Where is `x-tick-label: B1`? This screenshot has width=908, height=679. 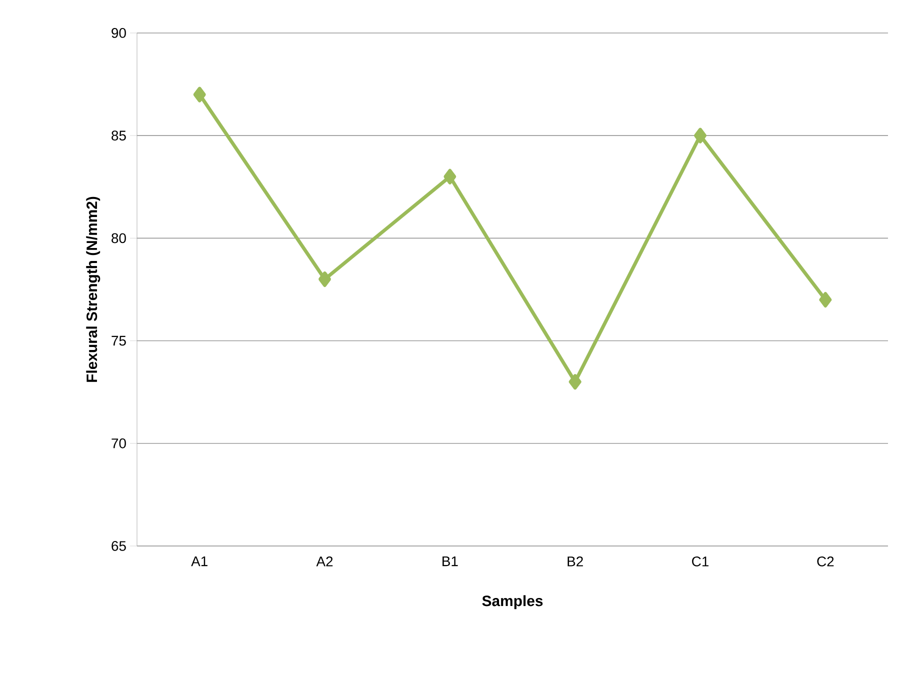 x-tick-label: B1 is located at coordinates (450, 561).